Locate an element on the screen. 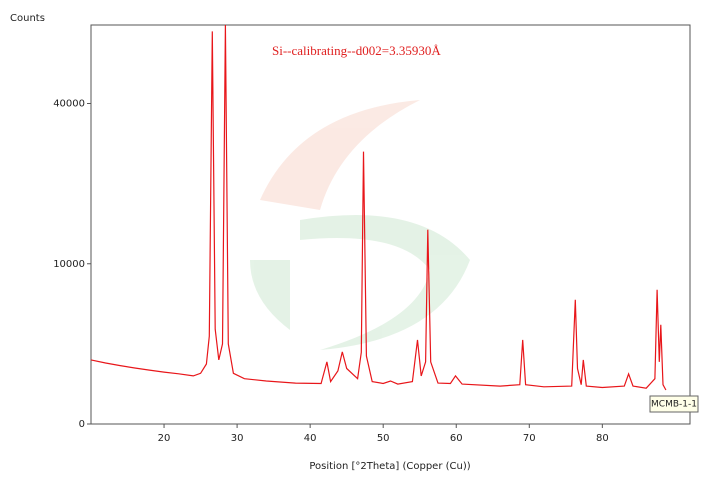 This screenshot has width=720, height=480. sample-label: MCMB-1-1 is located at coordinates (674, 405).